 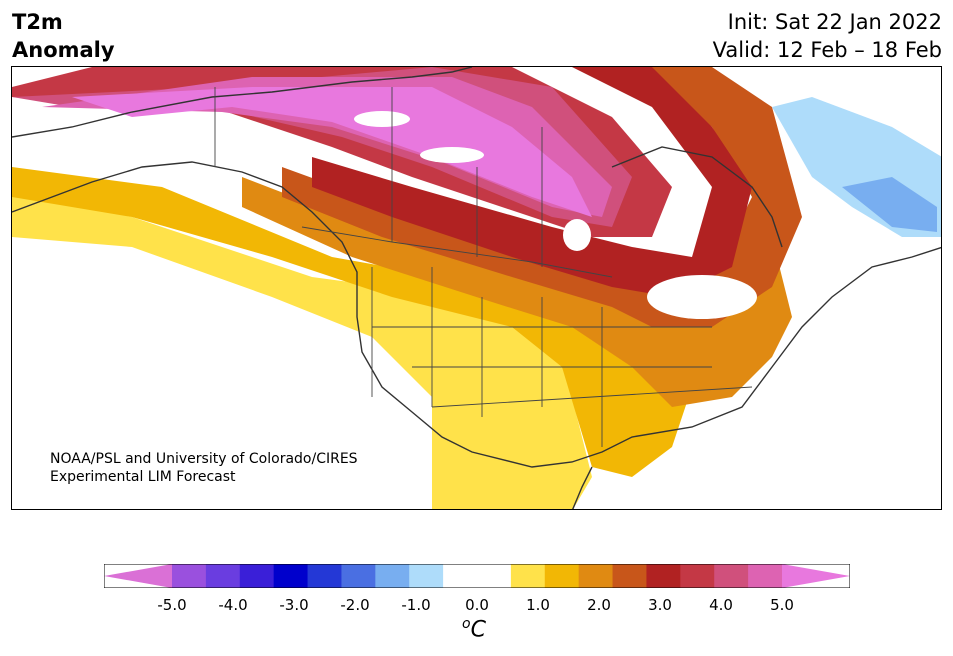 What do you see at coordinates (538, 605) in the screenshot?
I see `colorbar-tick-label: 1.0` at bounding box center [538, 605].